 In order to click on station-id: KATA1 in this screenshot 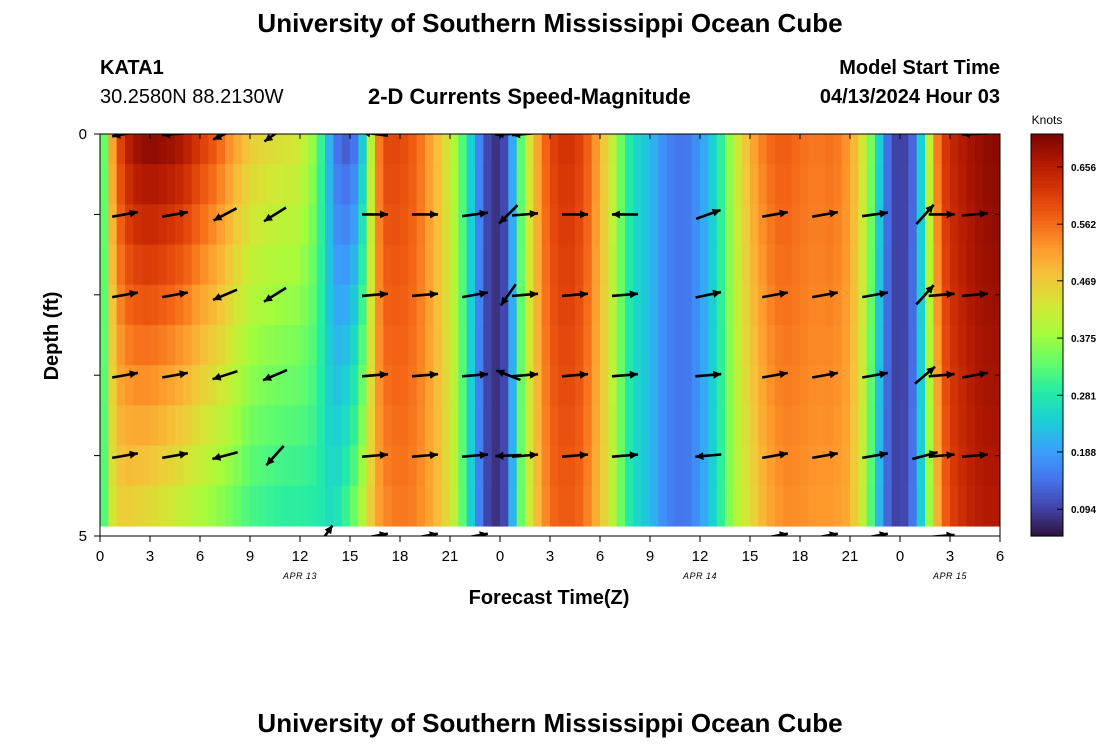, I will do `click(132, 68)`.